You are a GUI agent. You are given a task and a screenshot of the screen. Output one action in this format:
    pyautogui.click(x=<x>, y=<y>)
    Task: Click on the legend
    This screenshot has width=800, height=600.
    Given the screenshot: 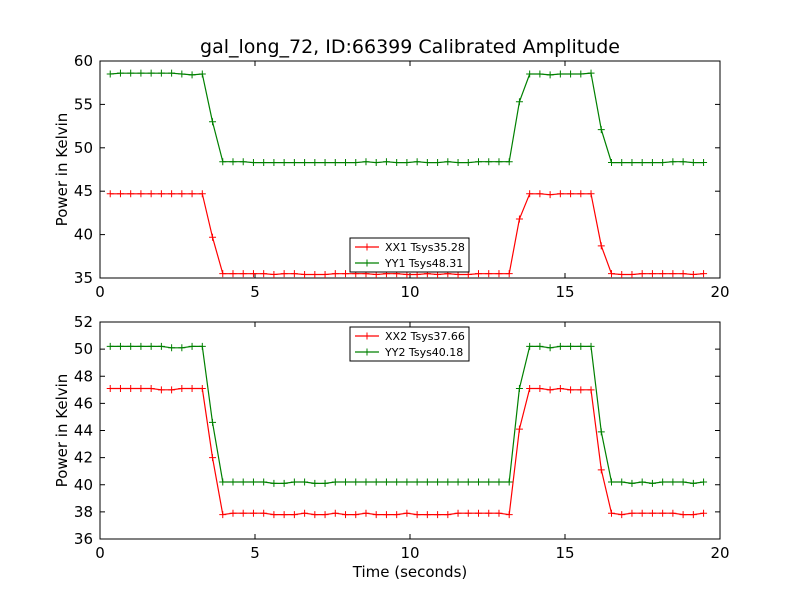 What is the action you would take?
    pyautogui.click(x=409, y=344)
    